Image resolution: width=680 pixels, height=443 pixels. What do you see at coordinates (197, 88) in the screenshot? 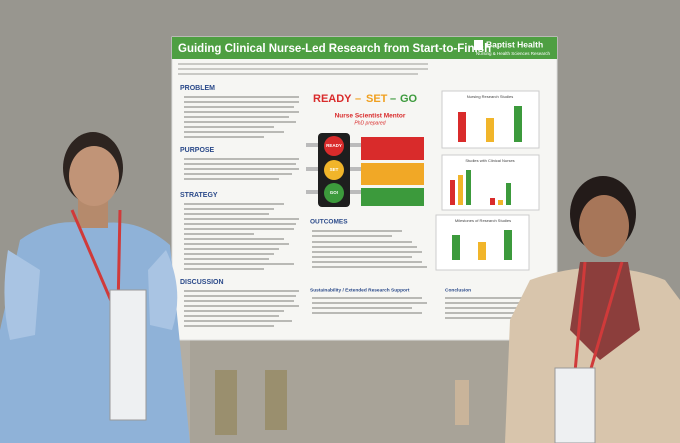
I see `section-heading: PROBLEM` at bounding box center [197, 88].